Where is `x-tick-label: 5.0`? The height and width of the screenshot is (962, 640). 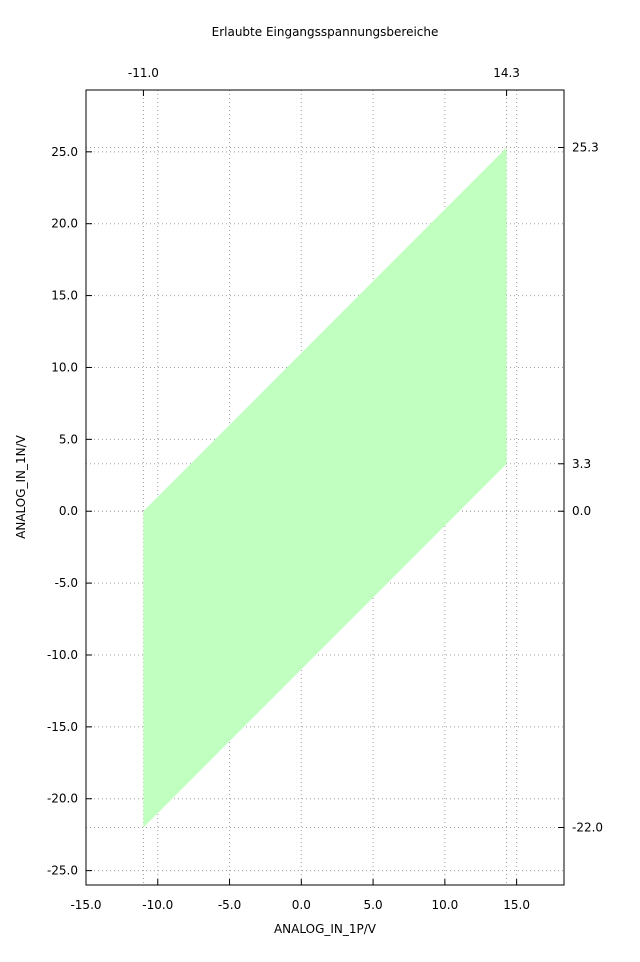
x-tick-label: 5.0 is located at coordinates (373, 905).